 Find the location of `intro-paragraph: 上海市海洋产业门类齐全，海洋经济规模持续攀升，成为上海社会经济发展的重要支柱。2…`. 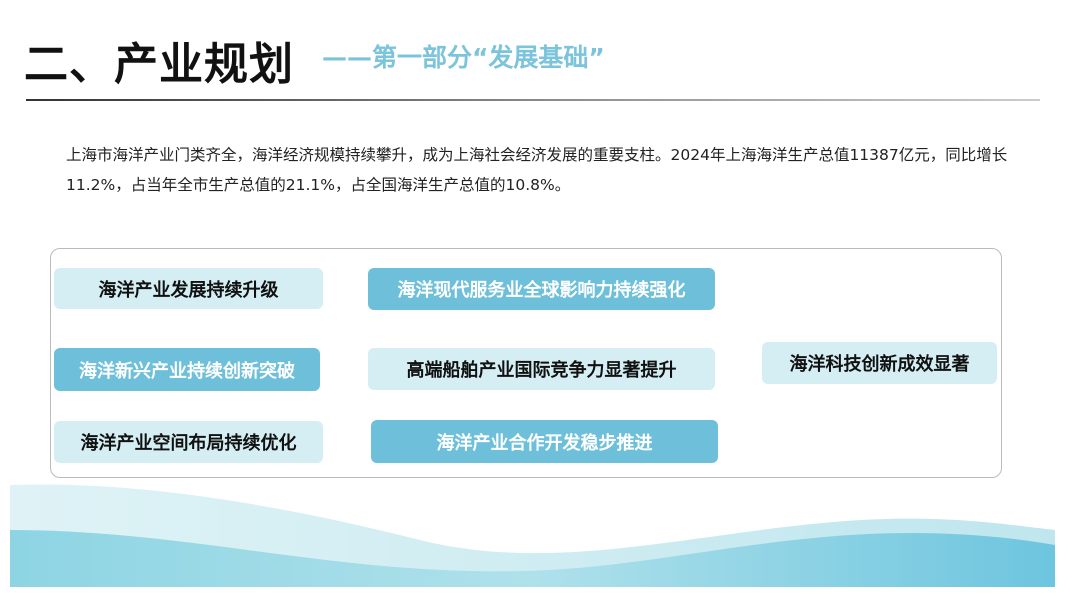

intro-paragraph: 上海市海洋产业门类齐全，海洋经济规模持续攀升，成为上海社会经济发展的重要支柱。2… is located at coordinates (537, 170).